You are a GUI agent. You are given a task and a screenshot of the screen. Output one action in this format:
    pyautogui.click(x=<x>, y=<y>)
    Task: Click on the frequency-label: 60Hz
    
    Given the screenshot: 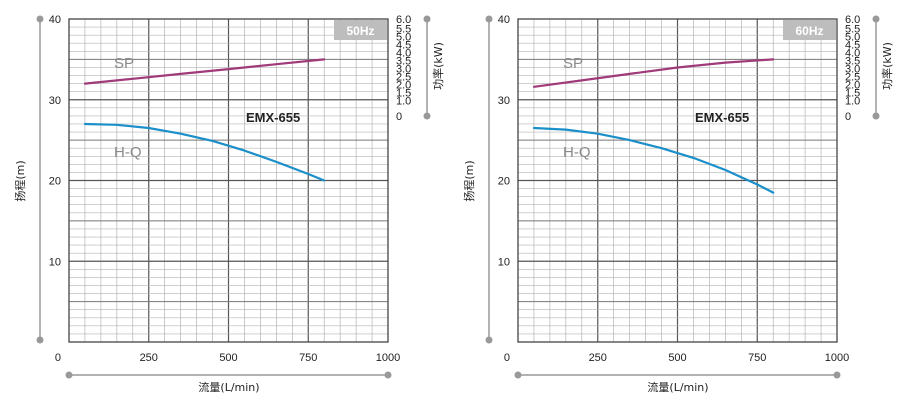 What is the action you would take?
    pyautogui.click(x=809, y=31)
    